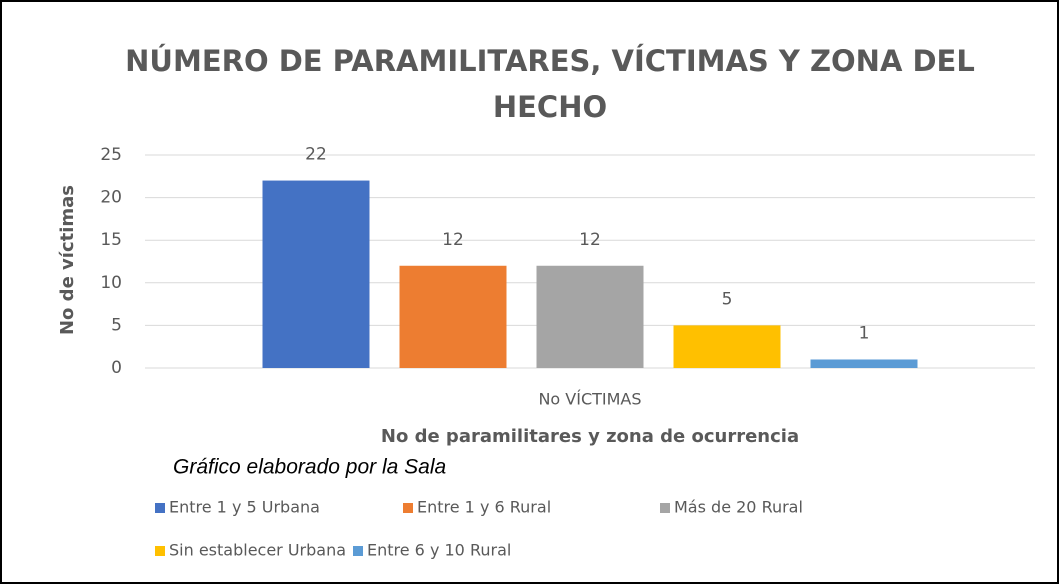 The height and width of the screenshot is (585, 1060). Describe the element at coordinates (864, 333) in the screenshot. I see `data-label: 1` at that location.